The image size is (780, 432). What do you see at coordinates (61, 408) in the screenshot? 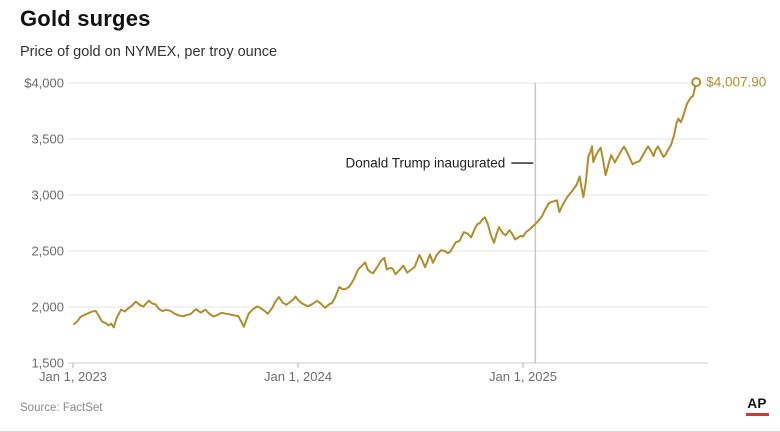
I see `source-label: Source: FactSet` at bounding box center [61, 408].